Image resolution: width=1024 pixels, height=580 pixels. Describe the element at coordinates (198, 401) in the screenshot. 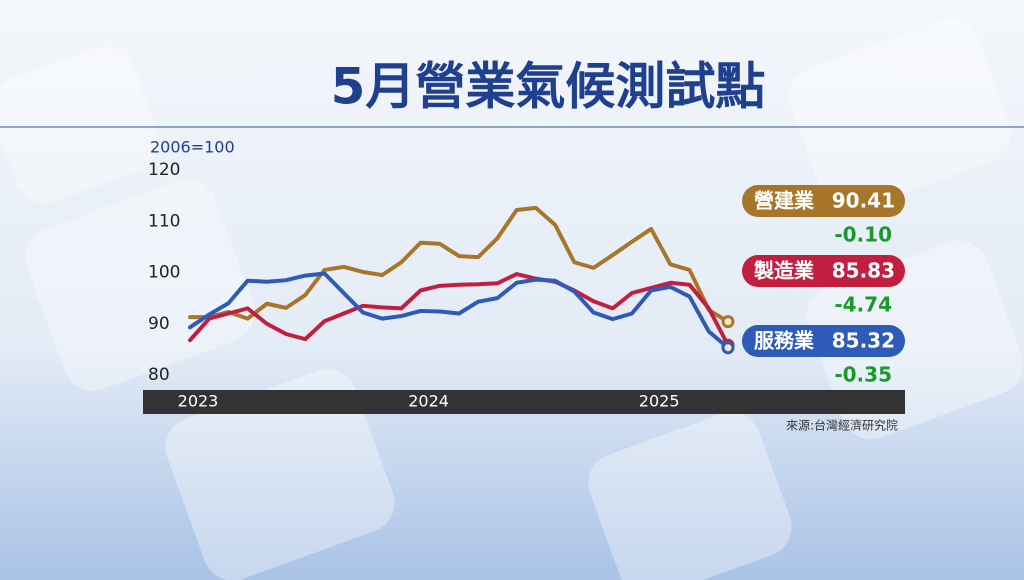

I see `x-tick-label: 2023` at that location.